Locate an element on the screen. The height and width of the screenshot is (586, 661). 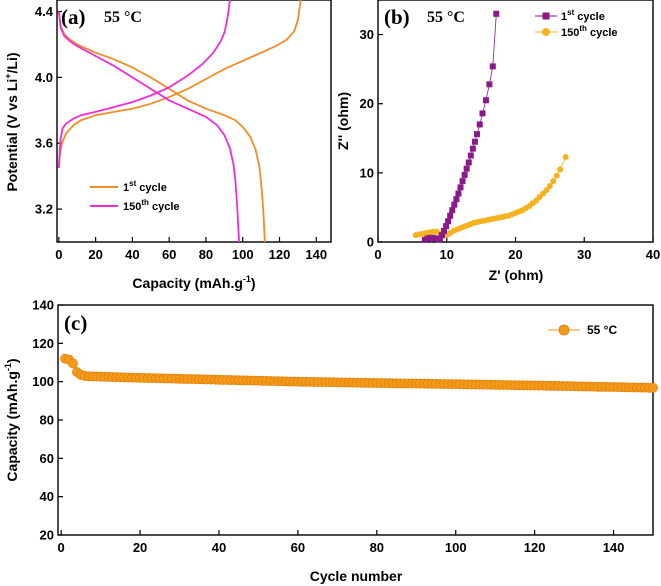
legend-a-2-sup: th is located at coordinates (145, 202).